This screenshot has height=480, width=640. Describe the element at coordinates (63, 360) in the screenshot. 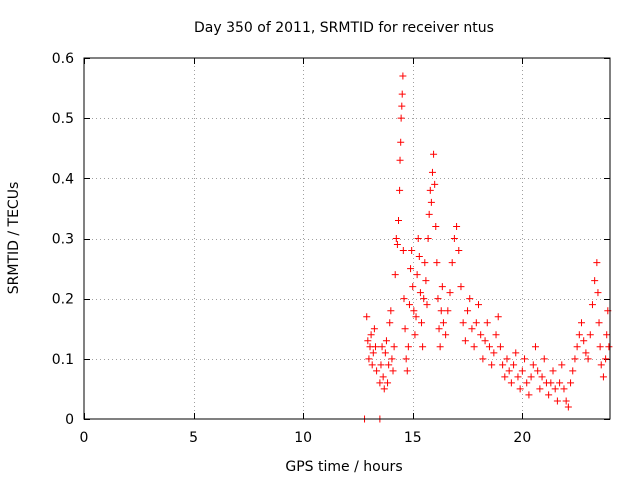

I see `y-tick-label: 0.1` at that location.